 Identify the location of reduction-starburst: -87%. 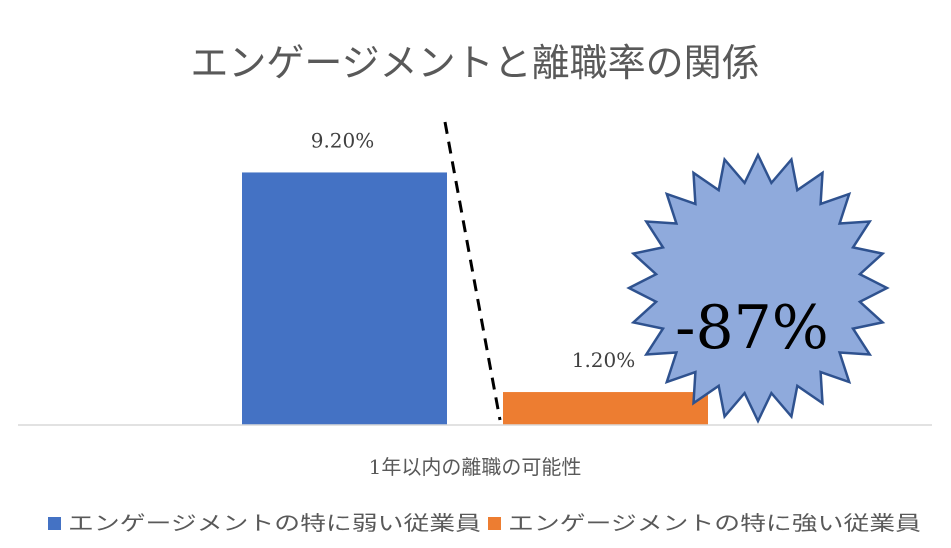
(758, 288).